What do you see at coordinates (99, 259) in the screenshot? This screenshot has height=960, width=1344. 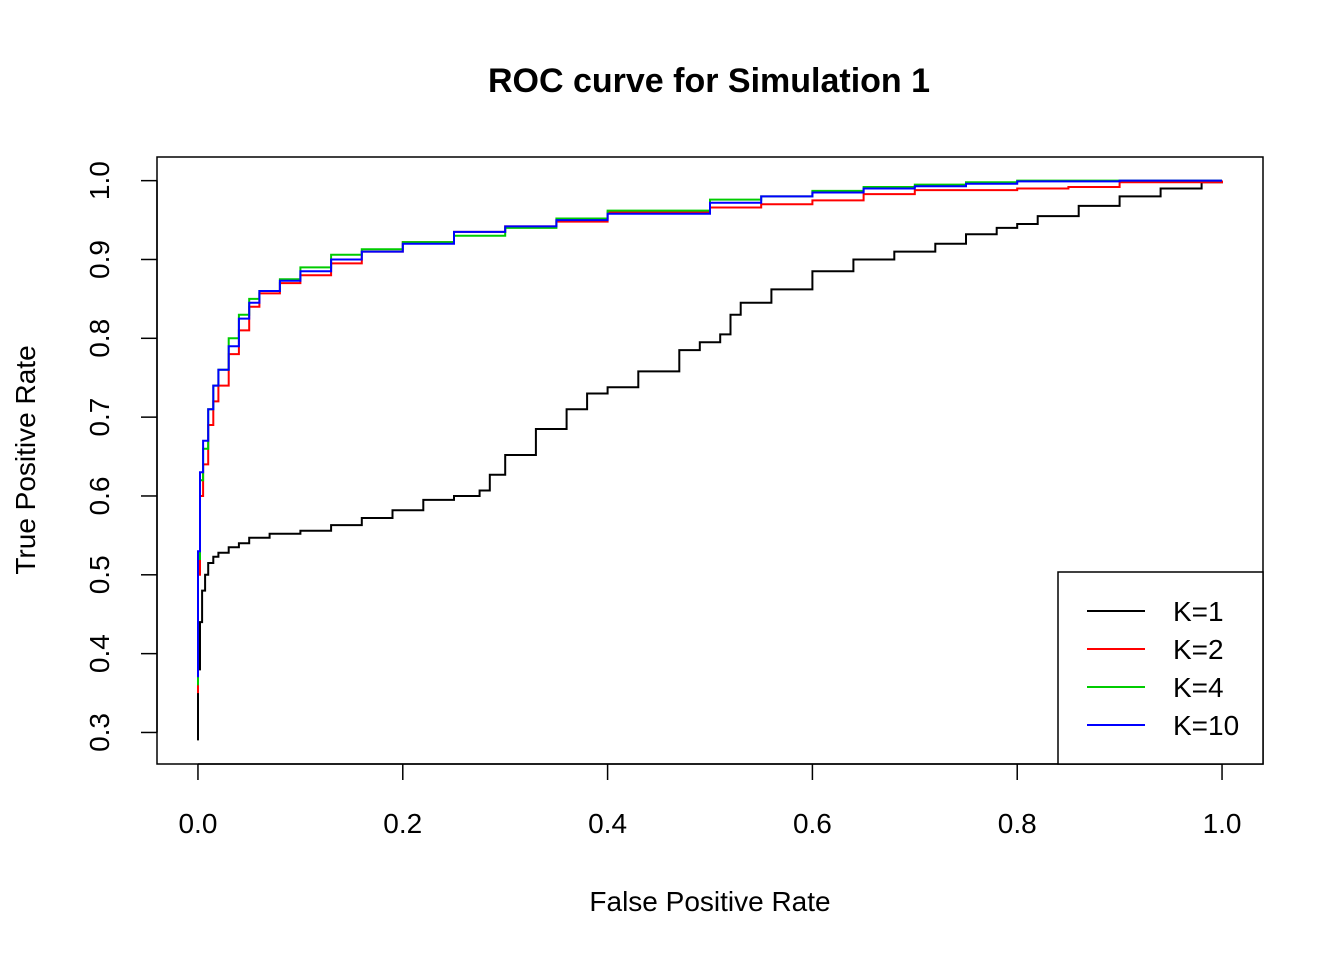 I see `y-tick-label: 0.9` at bounding box center [99, 259].